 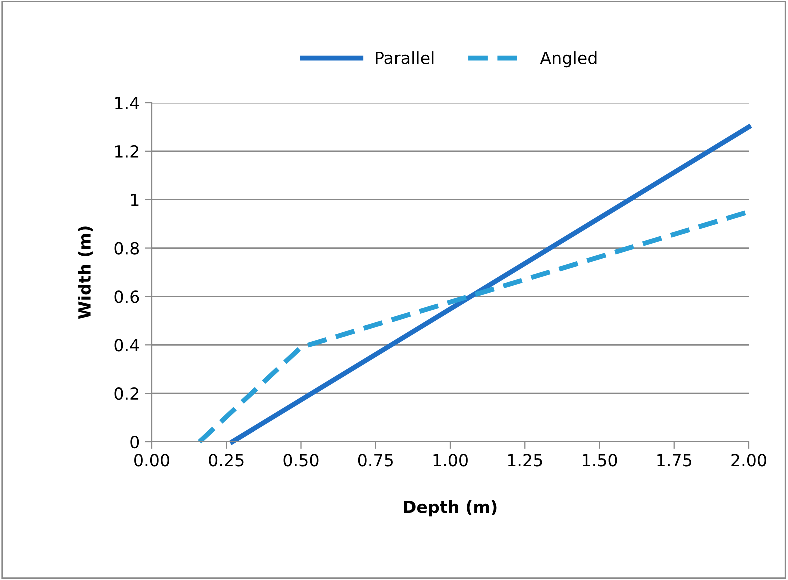 I want to click on y-tick-label: 0.4, so click(x=127, y=345).